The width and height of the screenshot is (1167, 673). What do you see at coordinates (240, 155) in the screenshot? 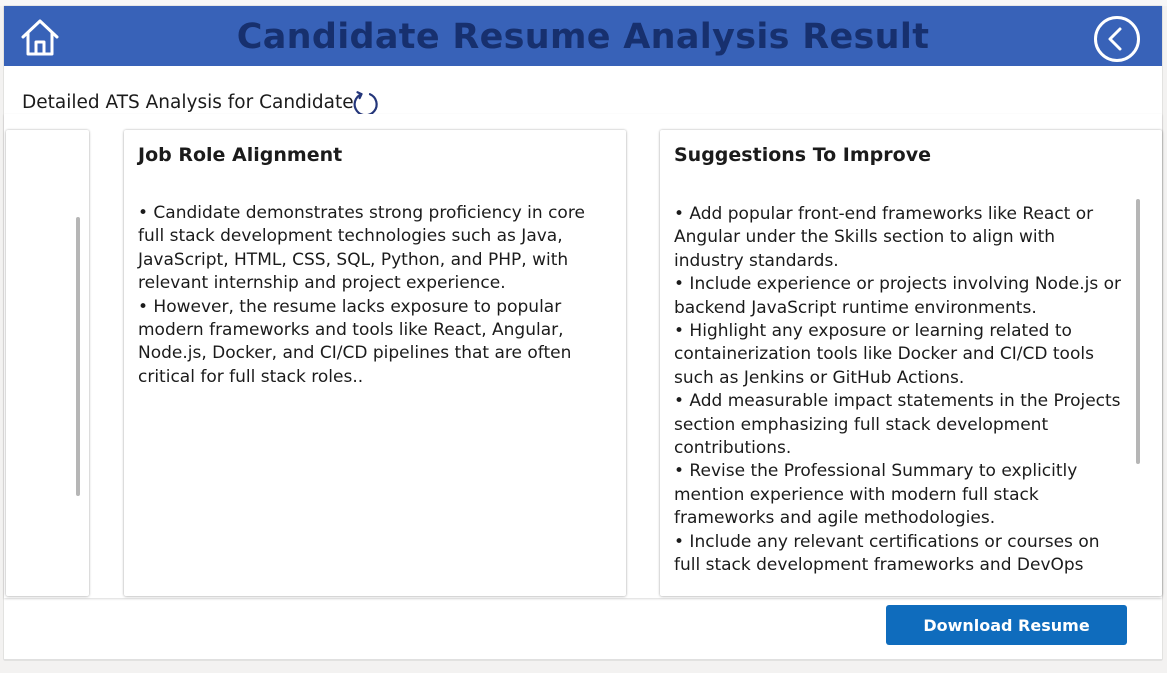
I see `card-title: Job Role Alignment` at bounding box center [240, 155].